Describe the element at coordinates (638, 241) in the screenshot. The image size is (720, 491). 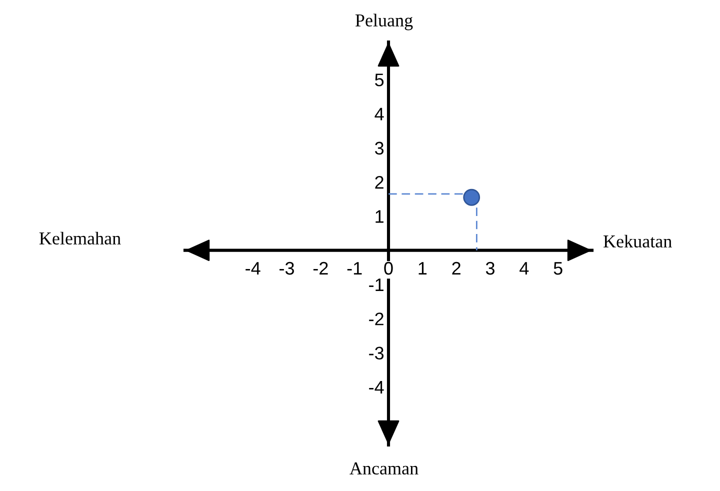
I see `text: Kekuatan` at that location.